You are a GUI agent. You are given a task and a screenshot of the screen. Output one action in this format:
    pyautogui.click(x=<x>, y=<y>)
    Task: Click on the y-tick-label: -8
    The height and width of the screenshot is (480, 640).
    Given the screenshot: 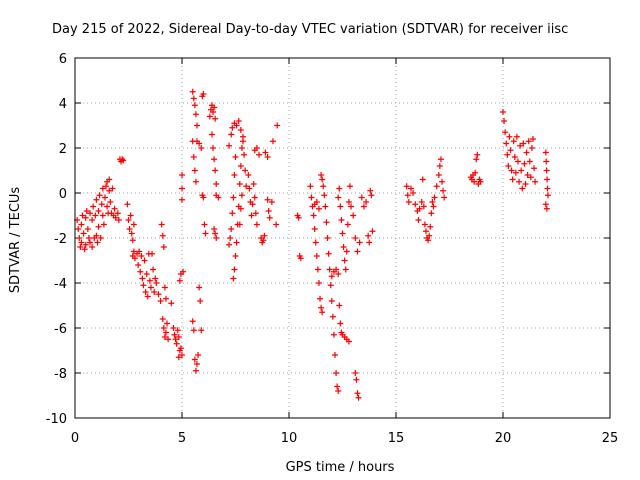 What is the action you would take?
    pyautogui.click(x=60, y=374)
    